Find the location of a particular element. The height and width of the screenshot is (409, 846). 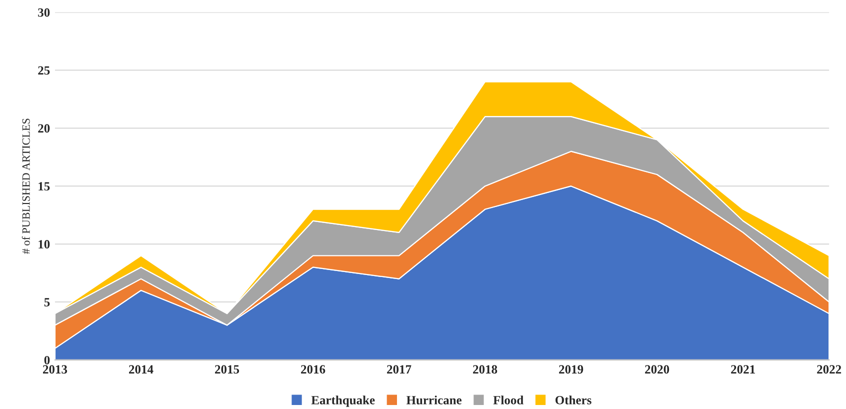

y-tick-label: 5 is located at coordinates (47, 302).